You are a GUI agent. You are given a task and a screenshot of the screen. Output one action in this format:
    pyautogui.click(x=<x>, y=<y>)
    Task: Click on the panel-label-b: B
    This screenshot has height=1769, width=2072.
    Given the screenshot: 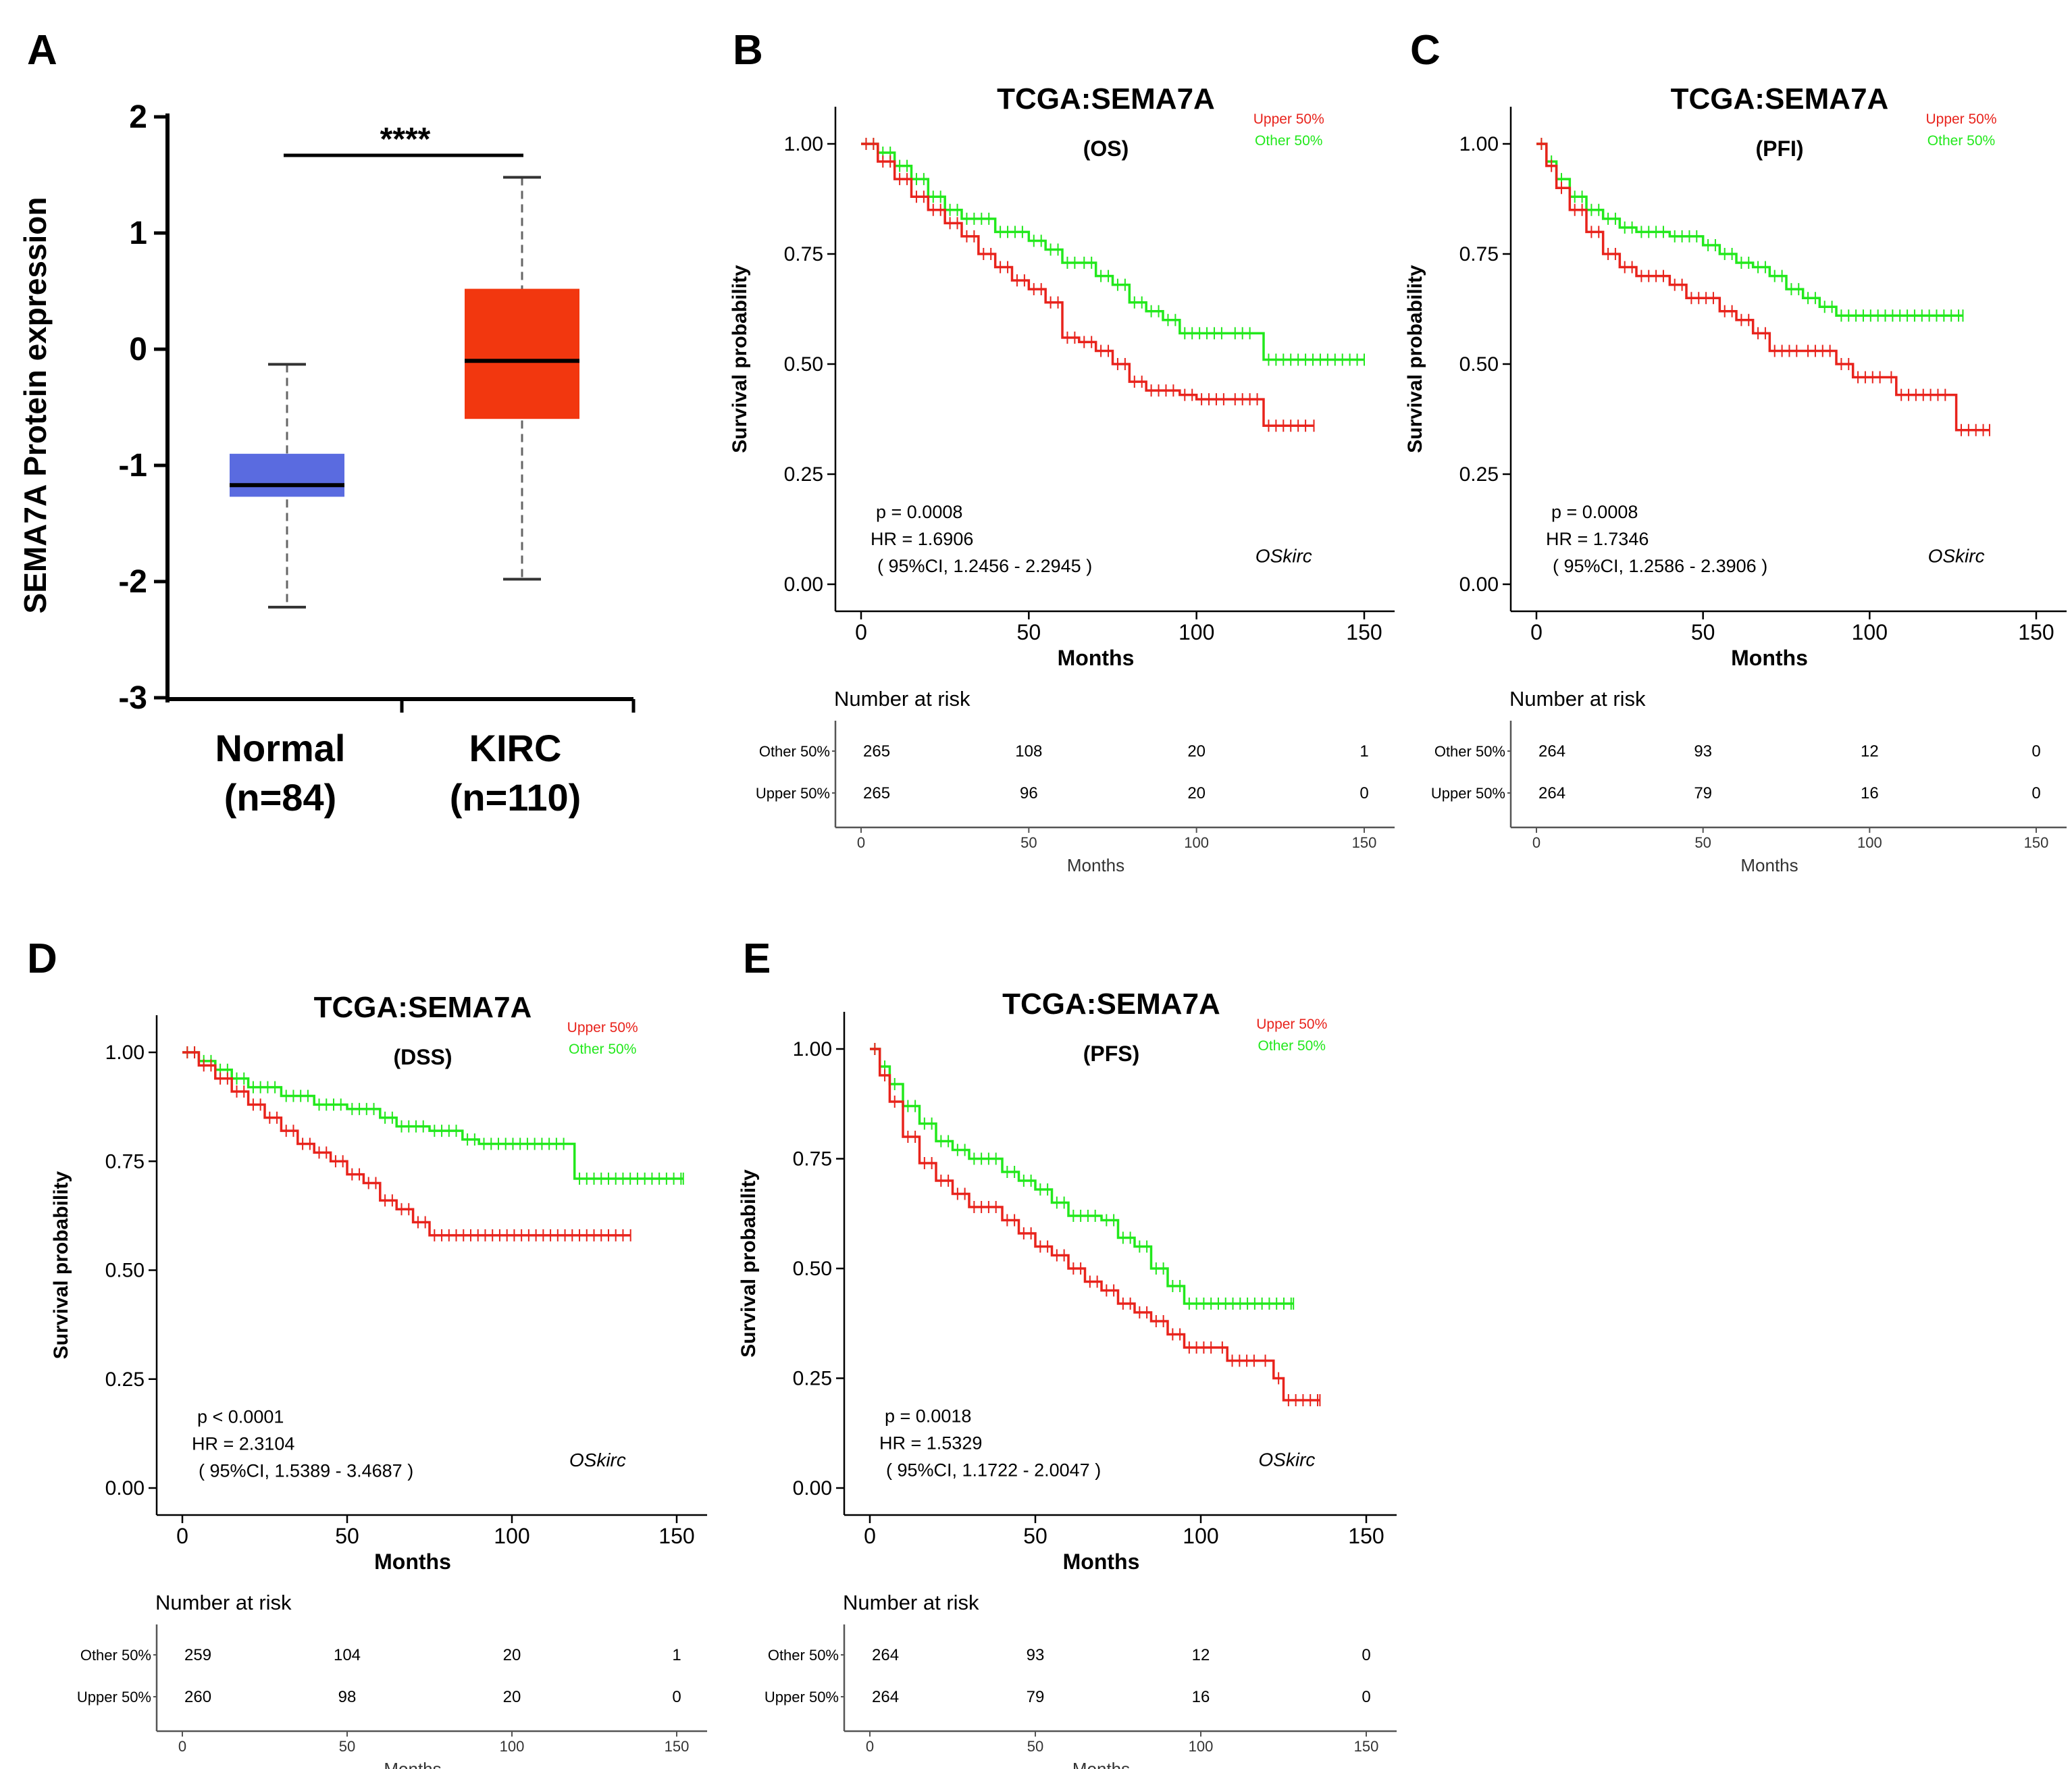 What is the action you would take?
    pyautogui.click(x=748, y=50)
    